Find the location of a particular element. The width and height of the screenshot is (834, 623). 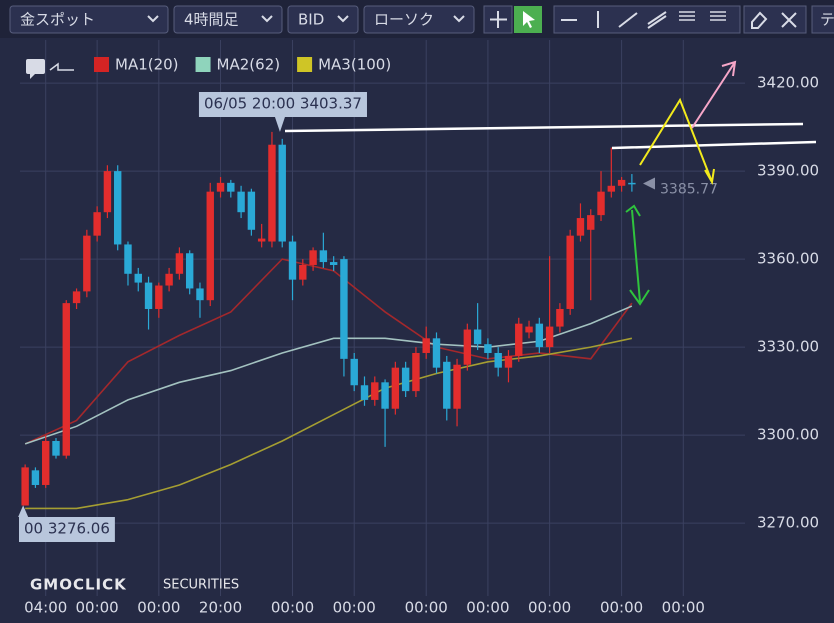

erase-icons is located at coordinates (774, 20).